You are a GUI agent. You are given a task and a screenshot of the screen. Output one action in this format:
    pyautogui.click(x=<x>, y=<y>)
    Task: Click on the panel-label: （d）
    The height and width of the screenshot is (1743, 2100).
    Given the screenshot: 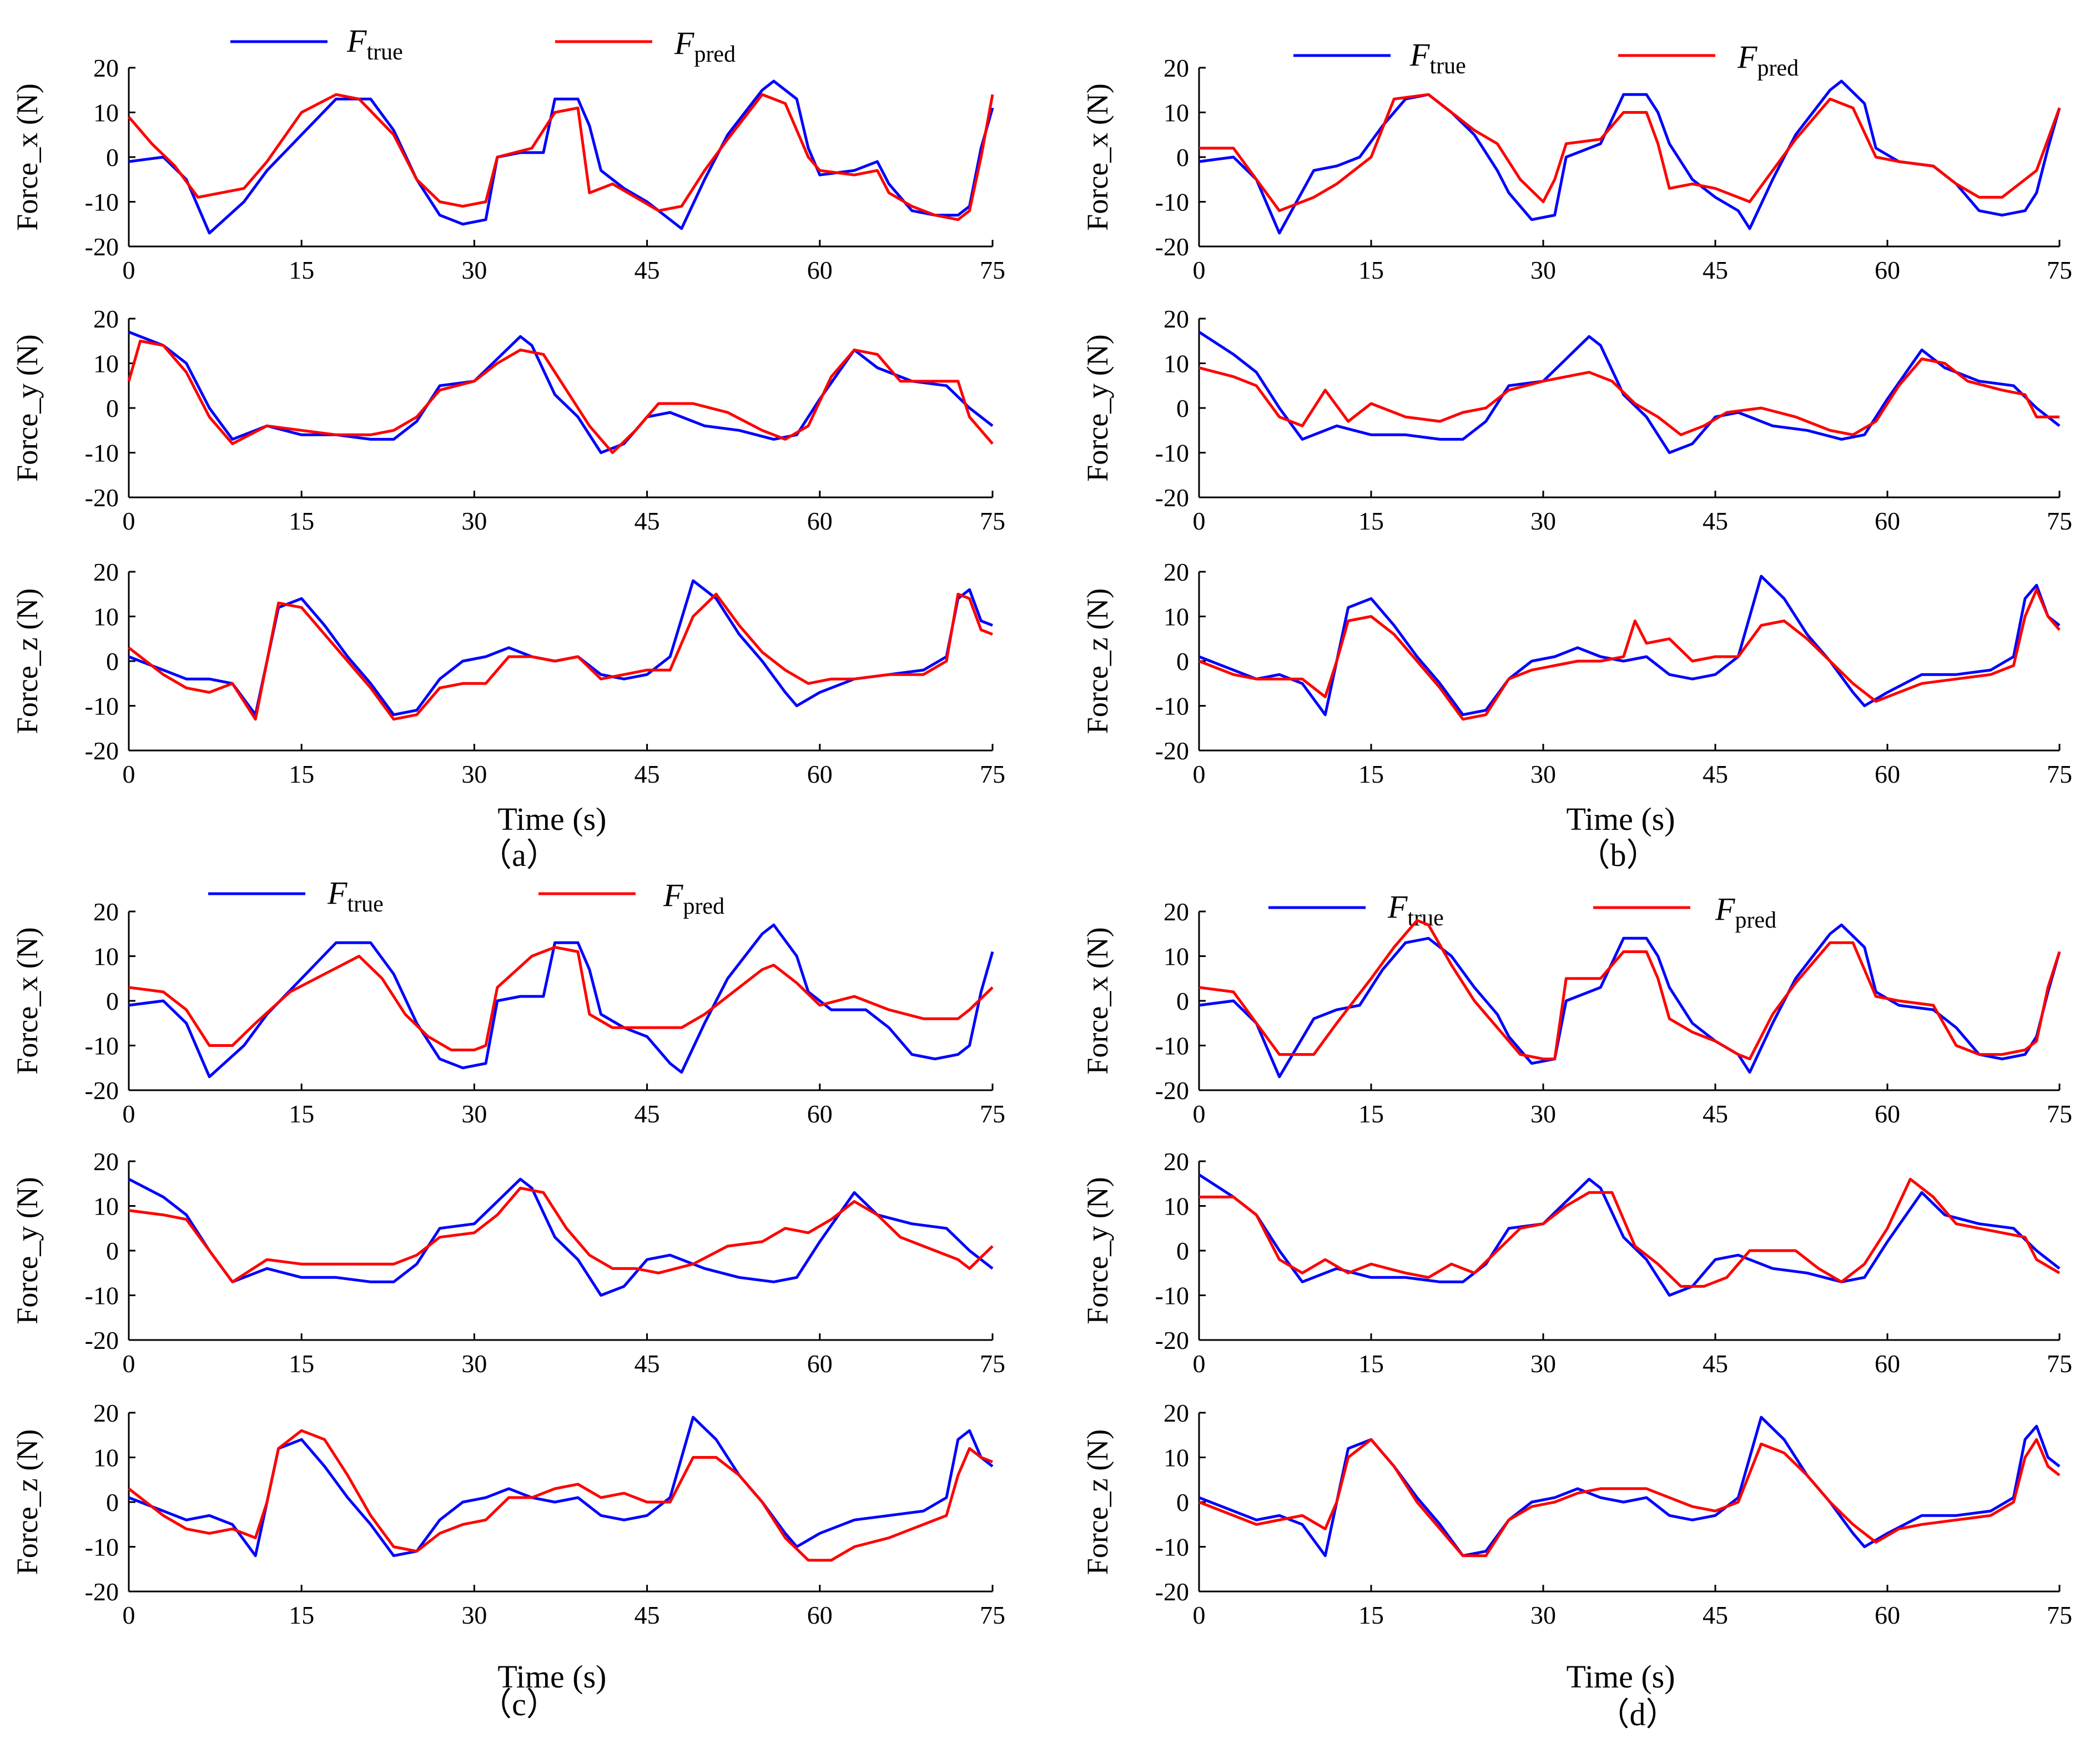 What is the action you would take?
    pyautogui.click(x=1637, y=1714)
    